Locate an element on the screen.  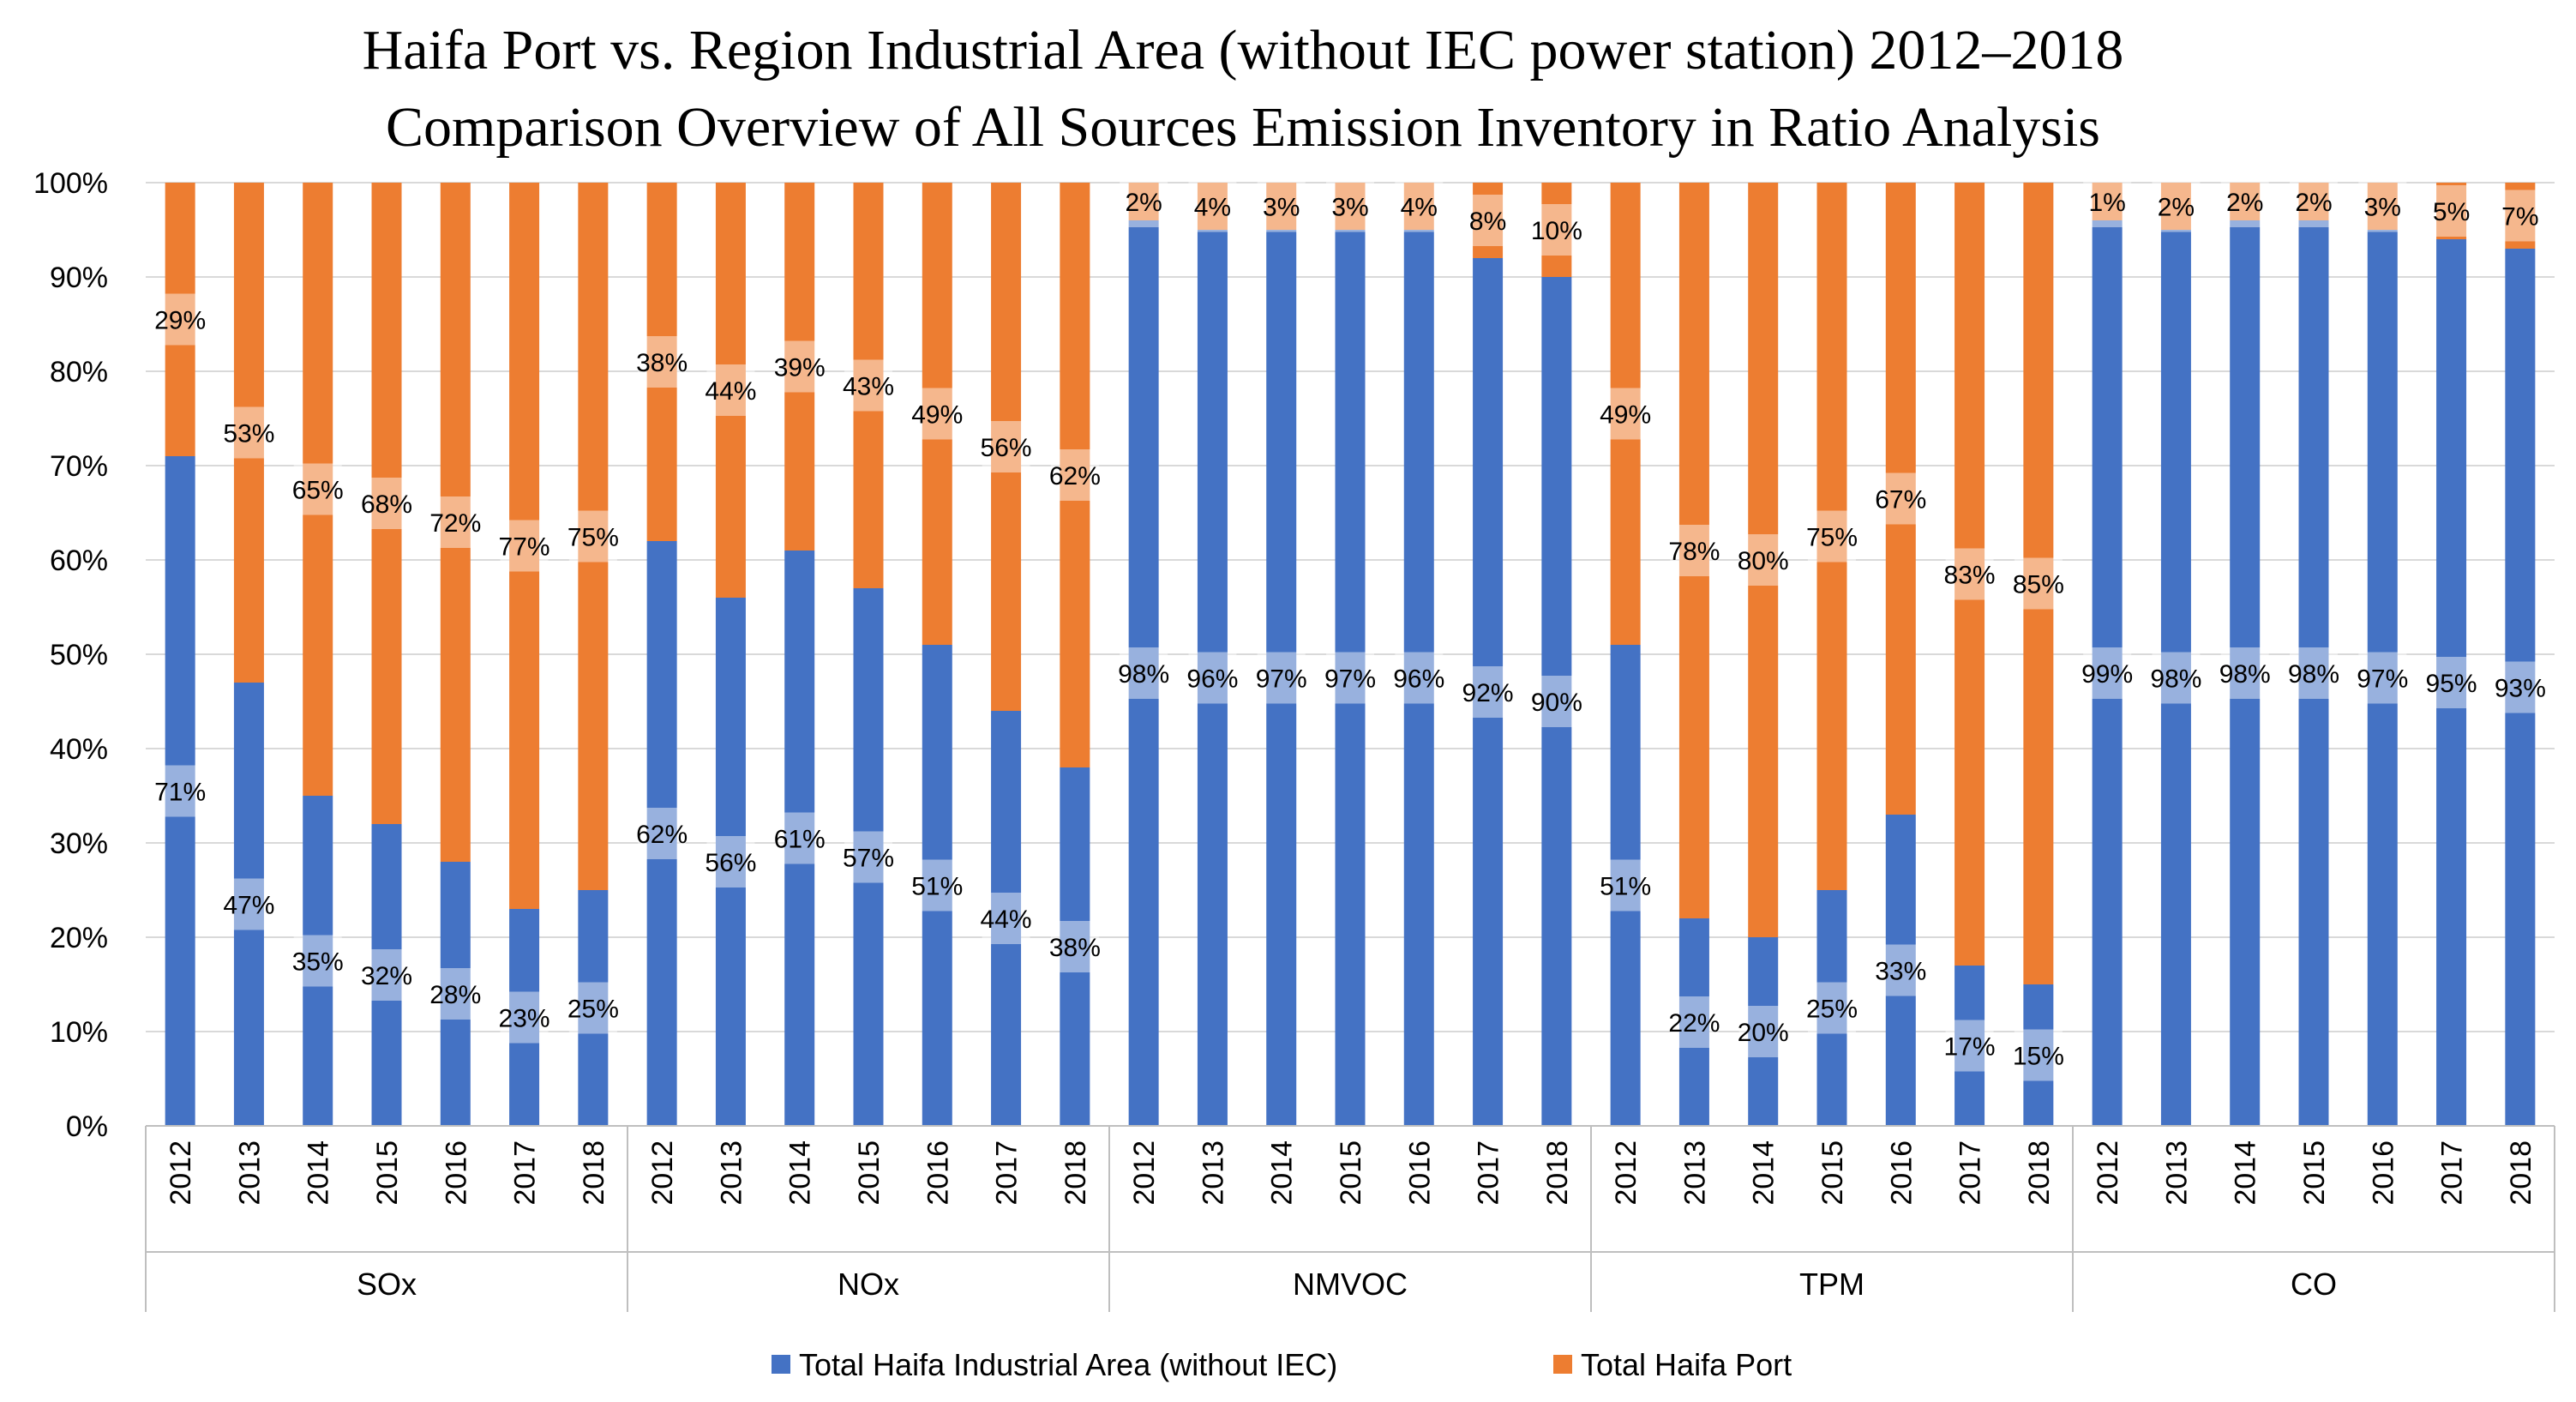
data-label-port: 75% is located at coordinates (593, 538).